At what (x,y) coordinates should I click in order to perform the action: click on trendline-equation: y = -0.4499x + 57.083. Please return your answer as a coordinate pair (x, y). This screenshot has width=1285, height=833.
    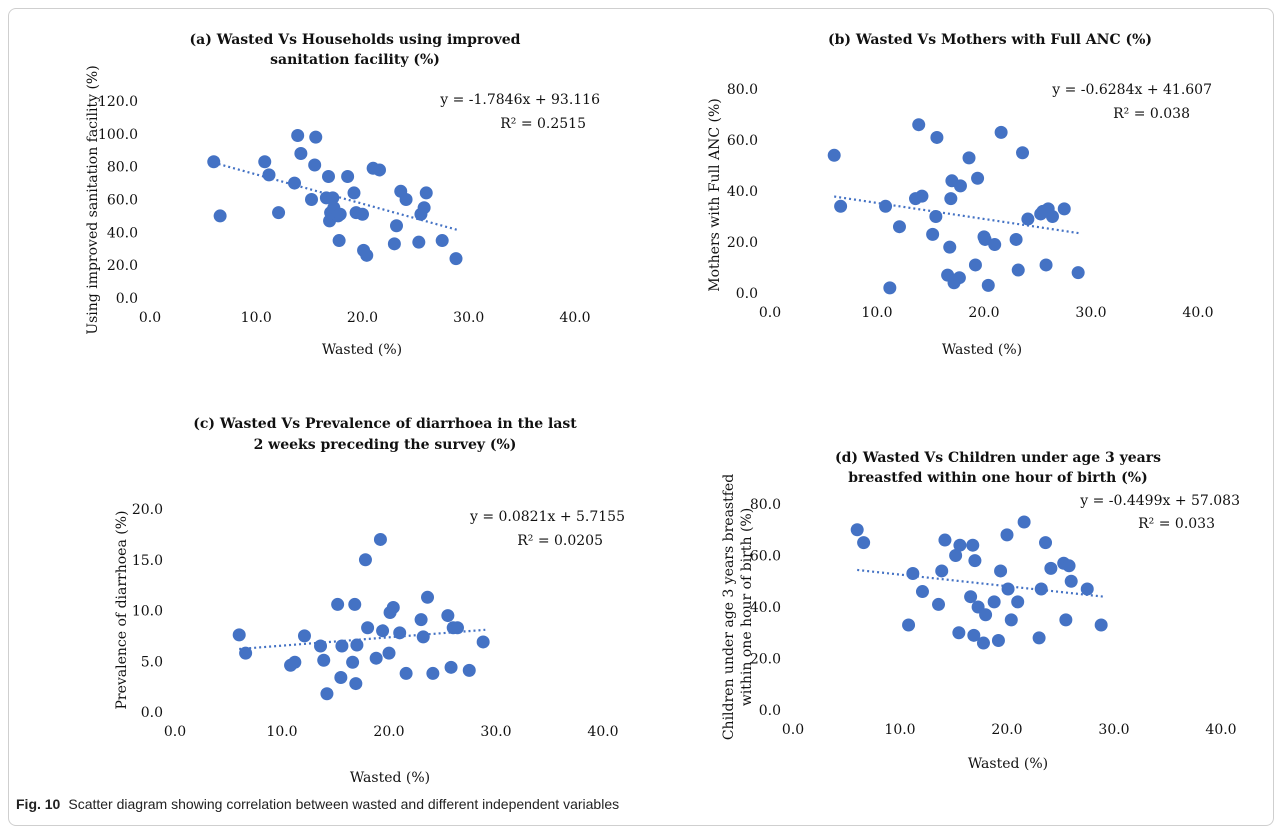
    Looking at the image, I should click on (1159, 501).